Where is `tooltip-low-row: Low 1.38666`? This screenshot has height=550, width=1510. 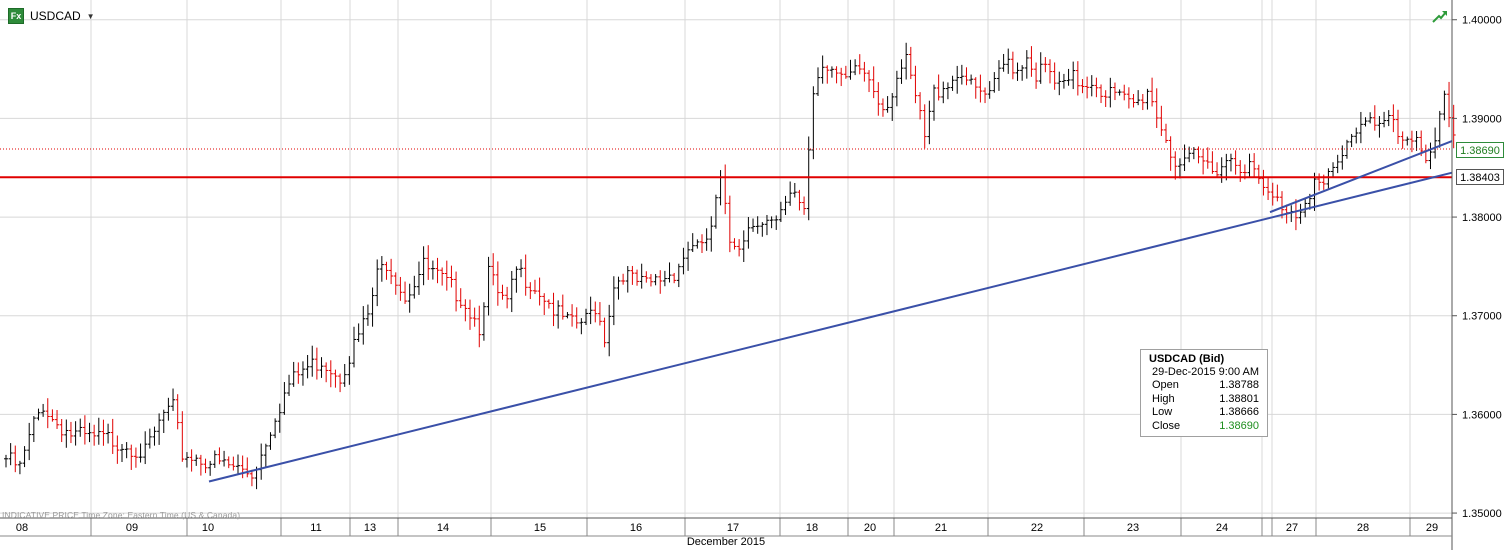
tooltip-low-row: Low 1.38666 is located at coordinates (1204, 413).